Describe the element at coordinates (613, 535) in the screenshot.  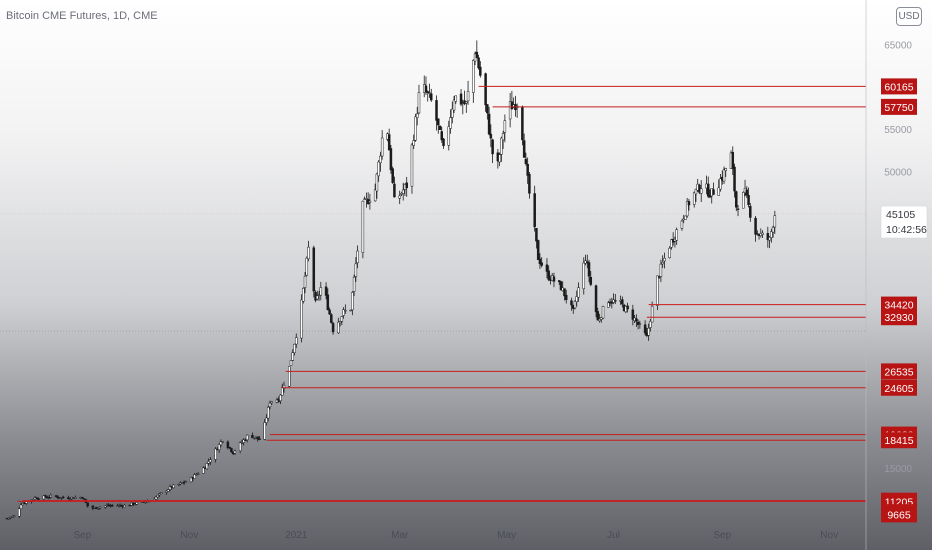
I see `x-tick-label: Jul` at that location.